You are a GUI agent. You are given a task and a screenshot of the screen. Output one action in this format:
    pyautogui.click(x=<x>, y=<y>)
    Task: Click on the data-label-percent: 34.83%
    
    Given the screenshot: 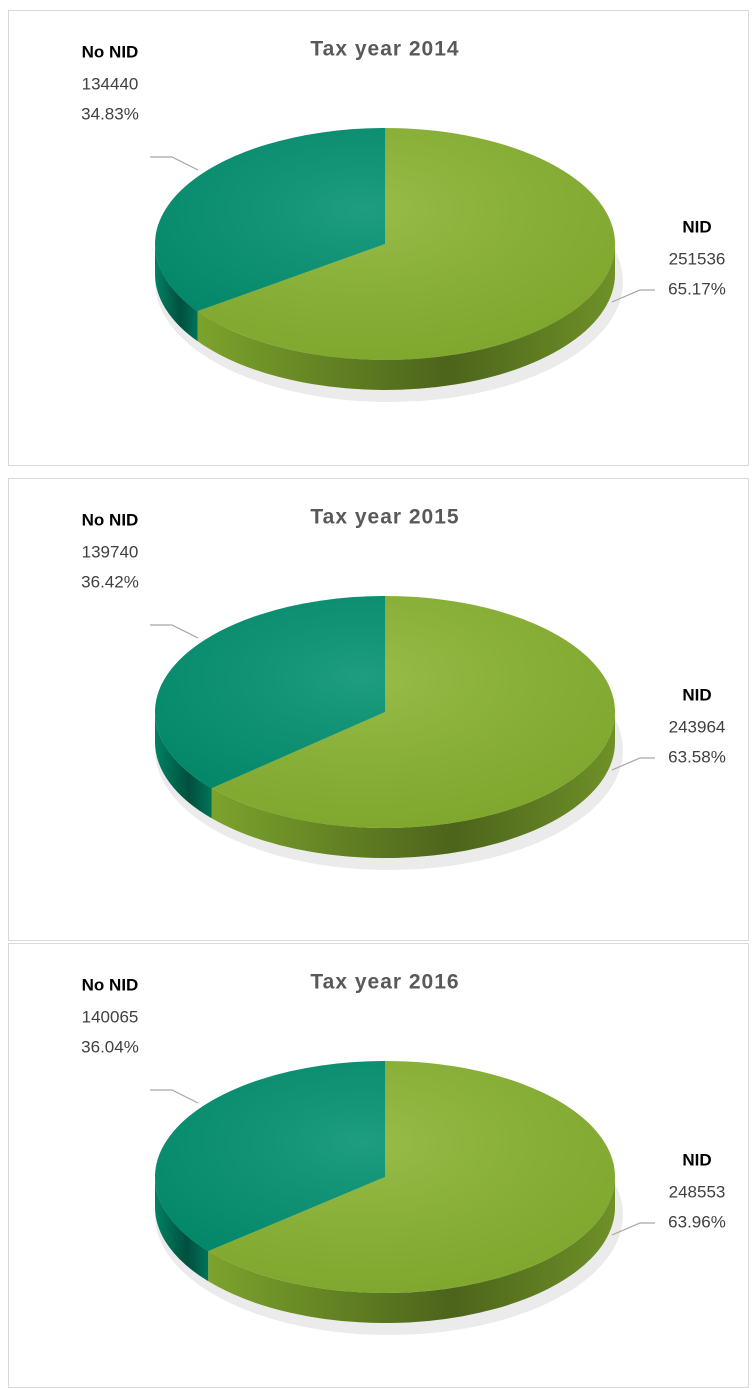 What is the action you would take?
    pyautogui.click(x=110, y=113)
    